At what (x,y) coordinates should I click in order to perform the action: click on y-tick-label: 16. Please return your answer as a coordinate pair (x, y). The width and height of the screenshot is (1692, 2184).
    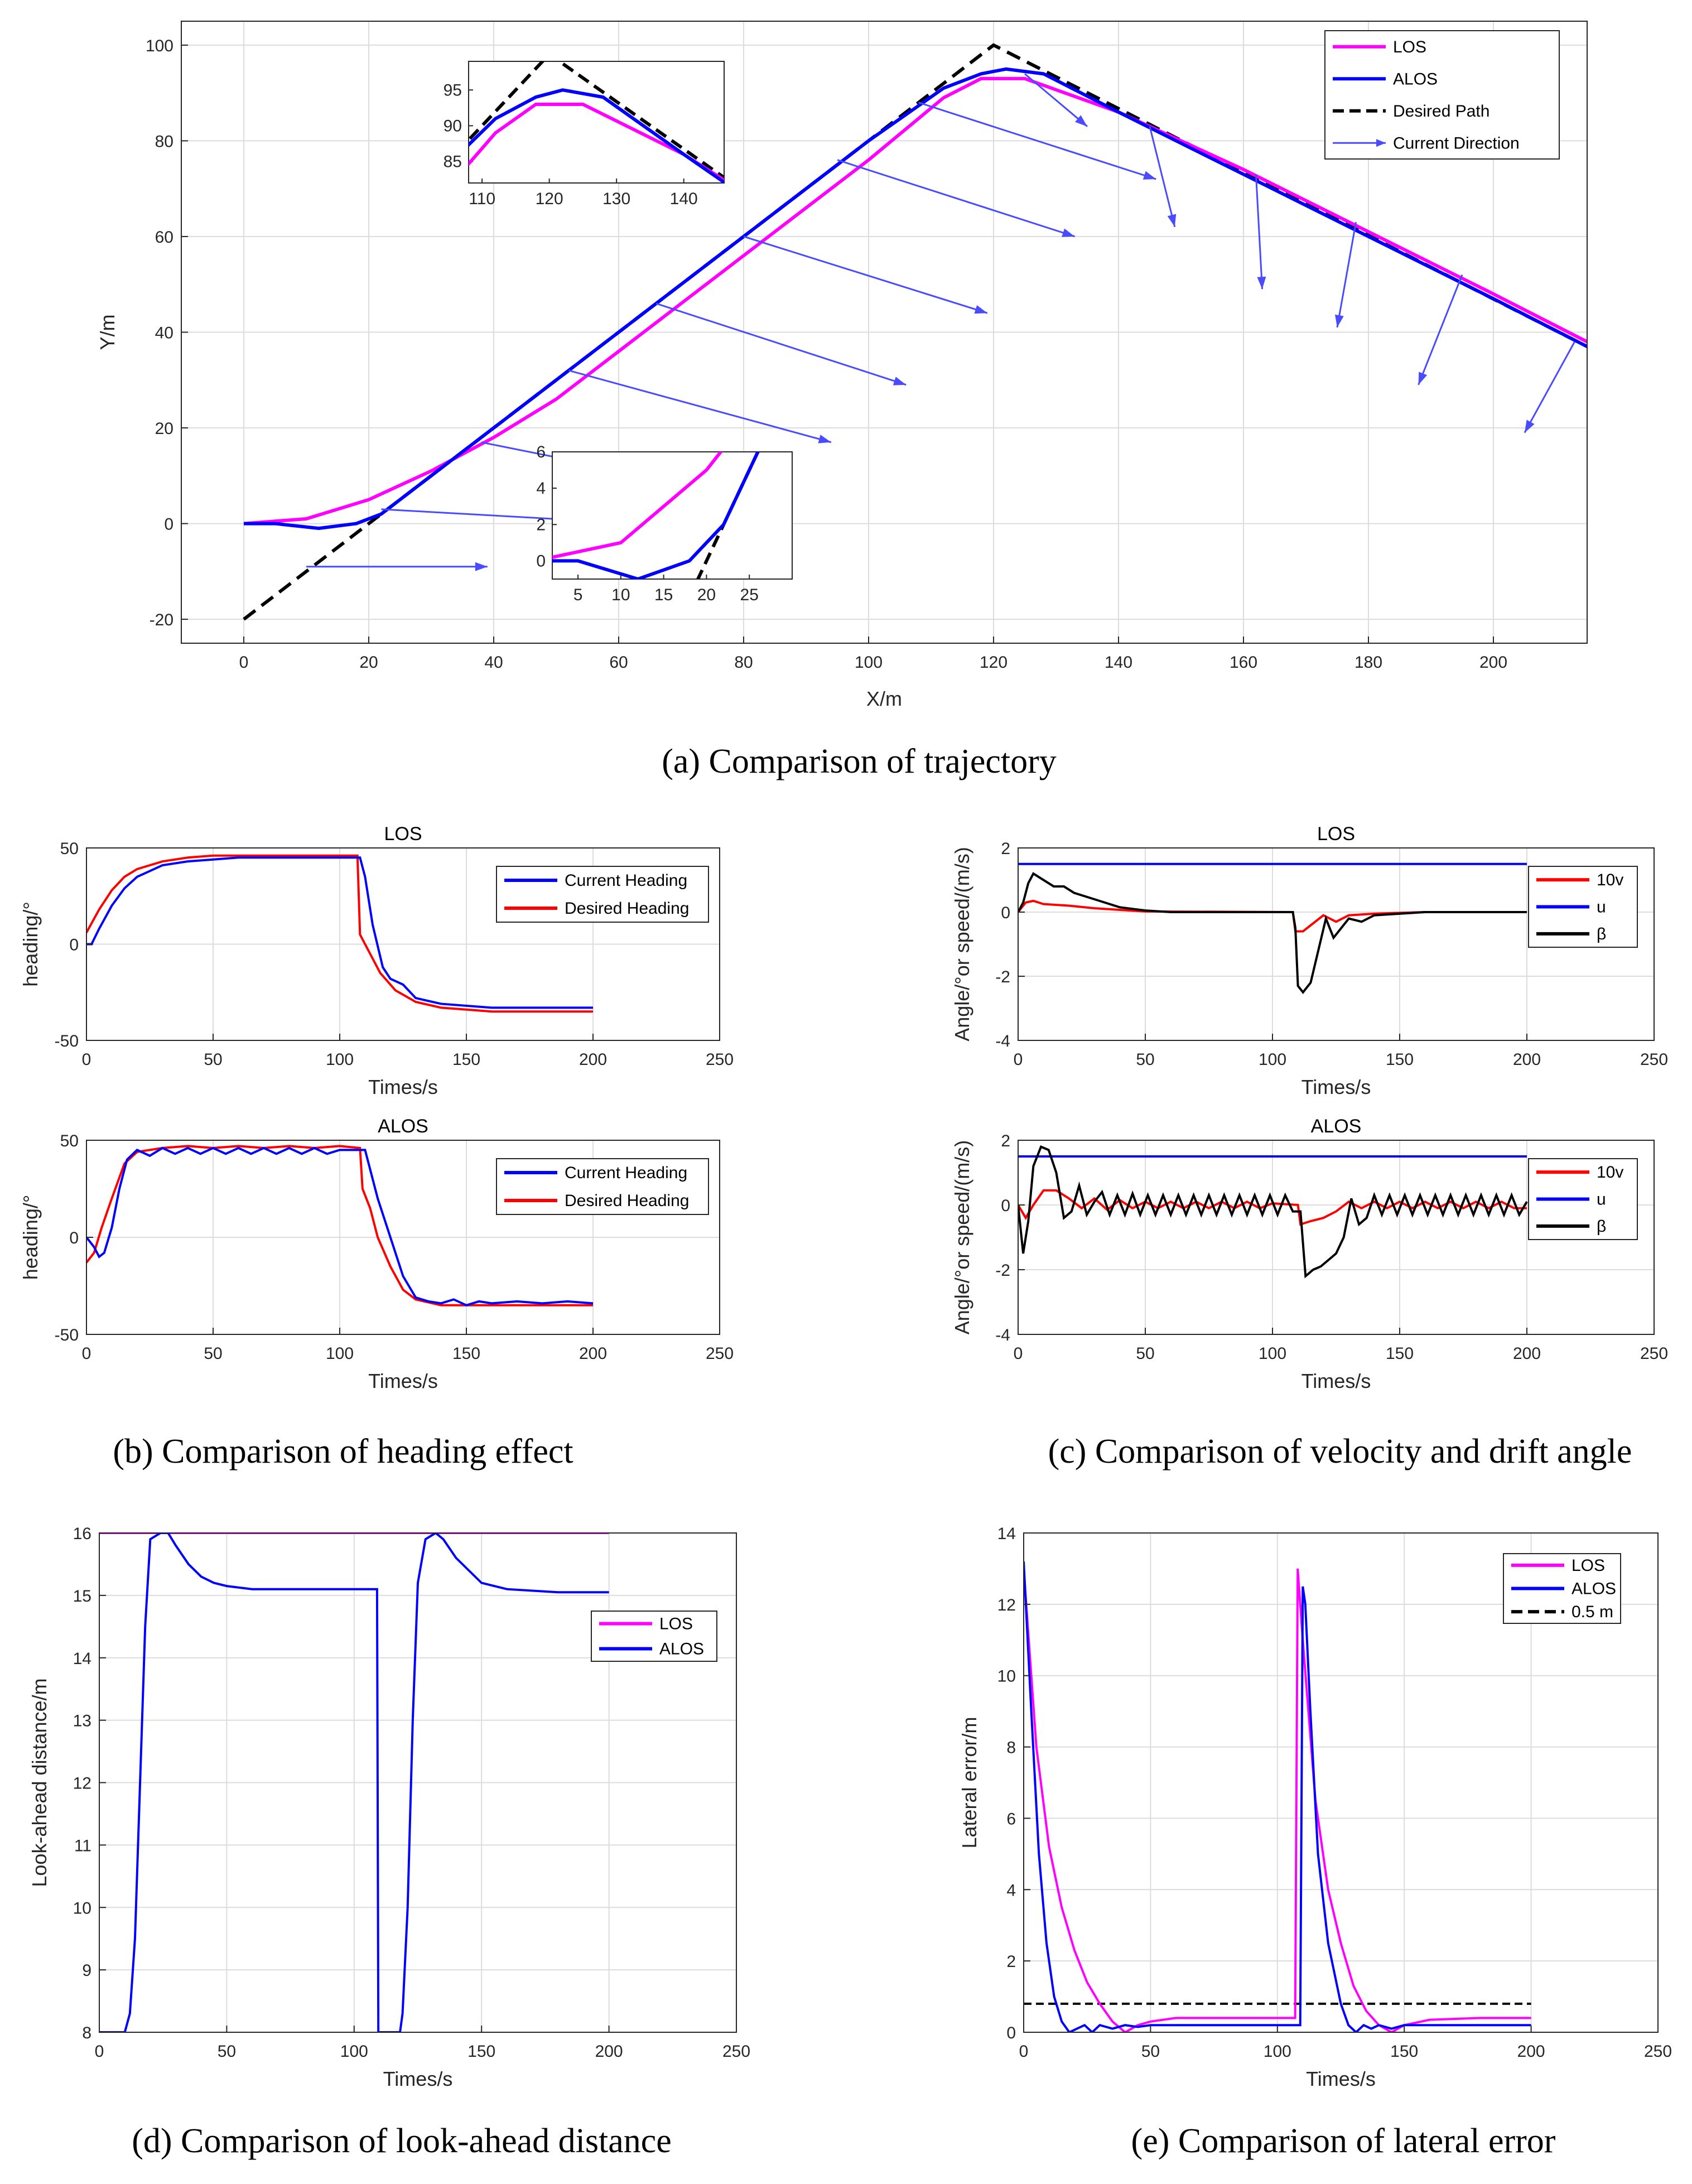
    Looking at the image, I should click on (82, 1534).